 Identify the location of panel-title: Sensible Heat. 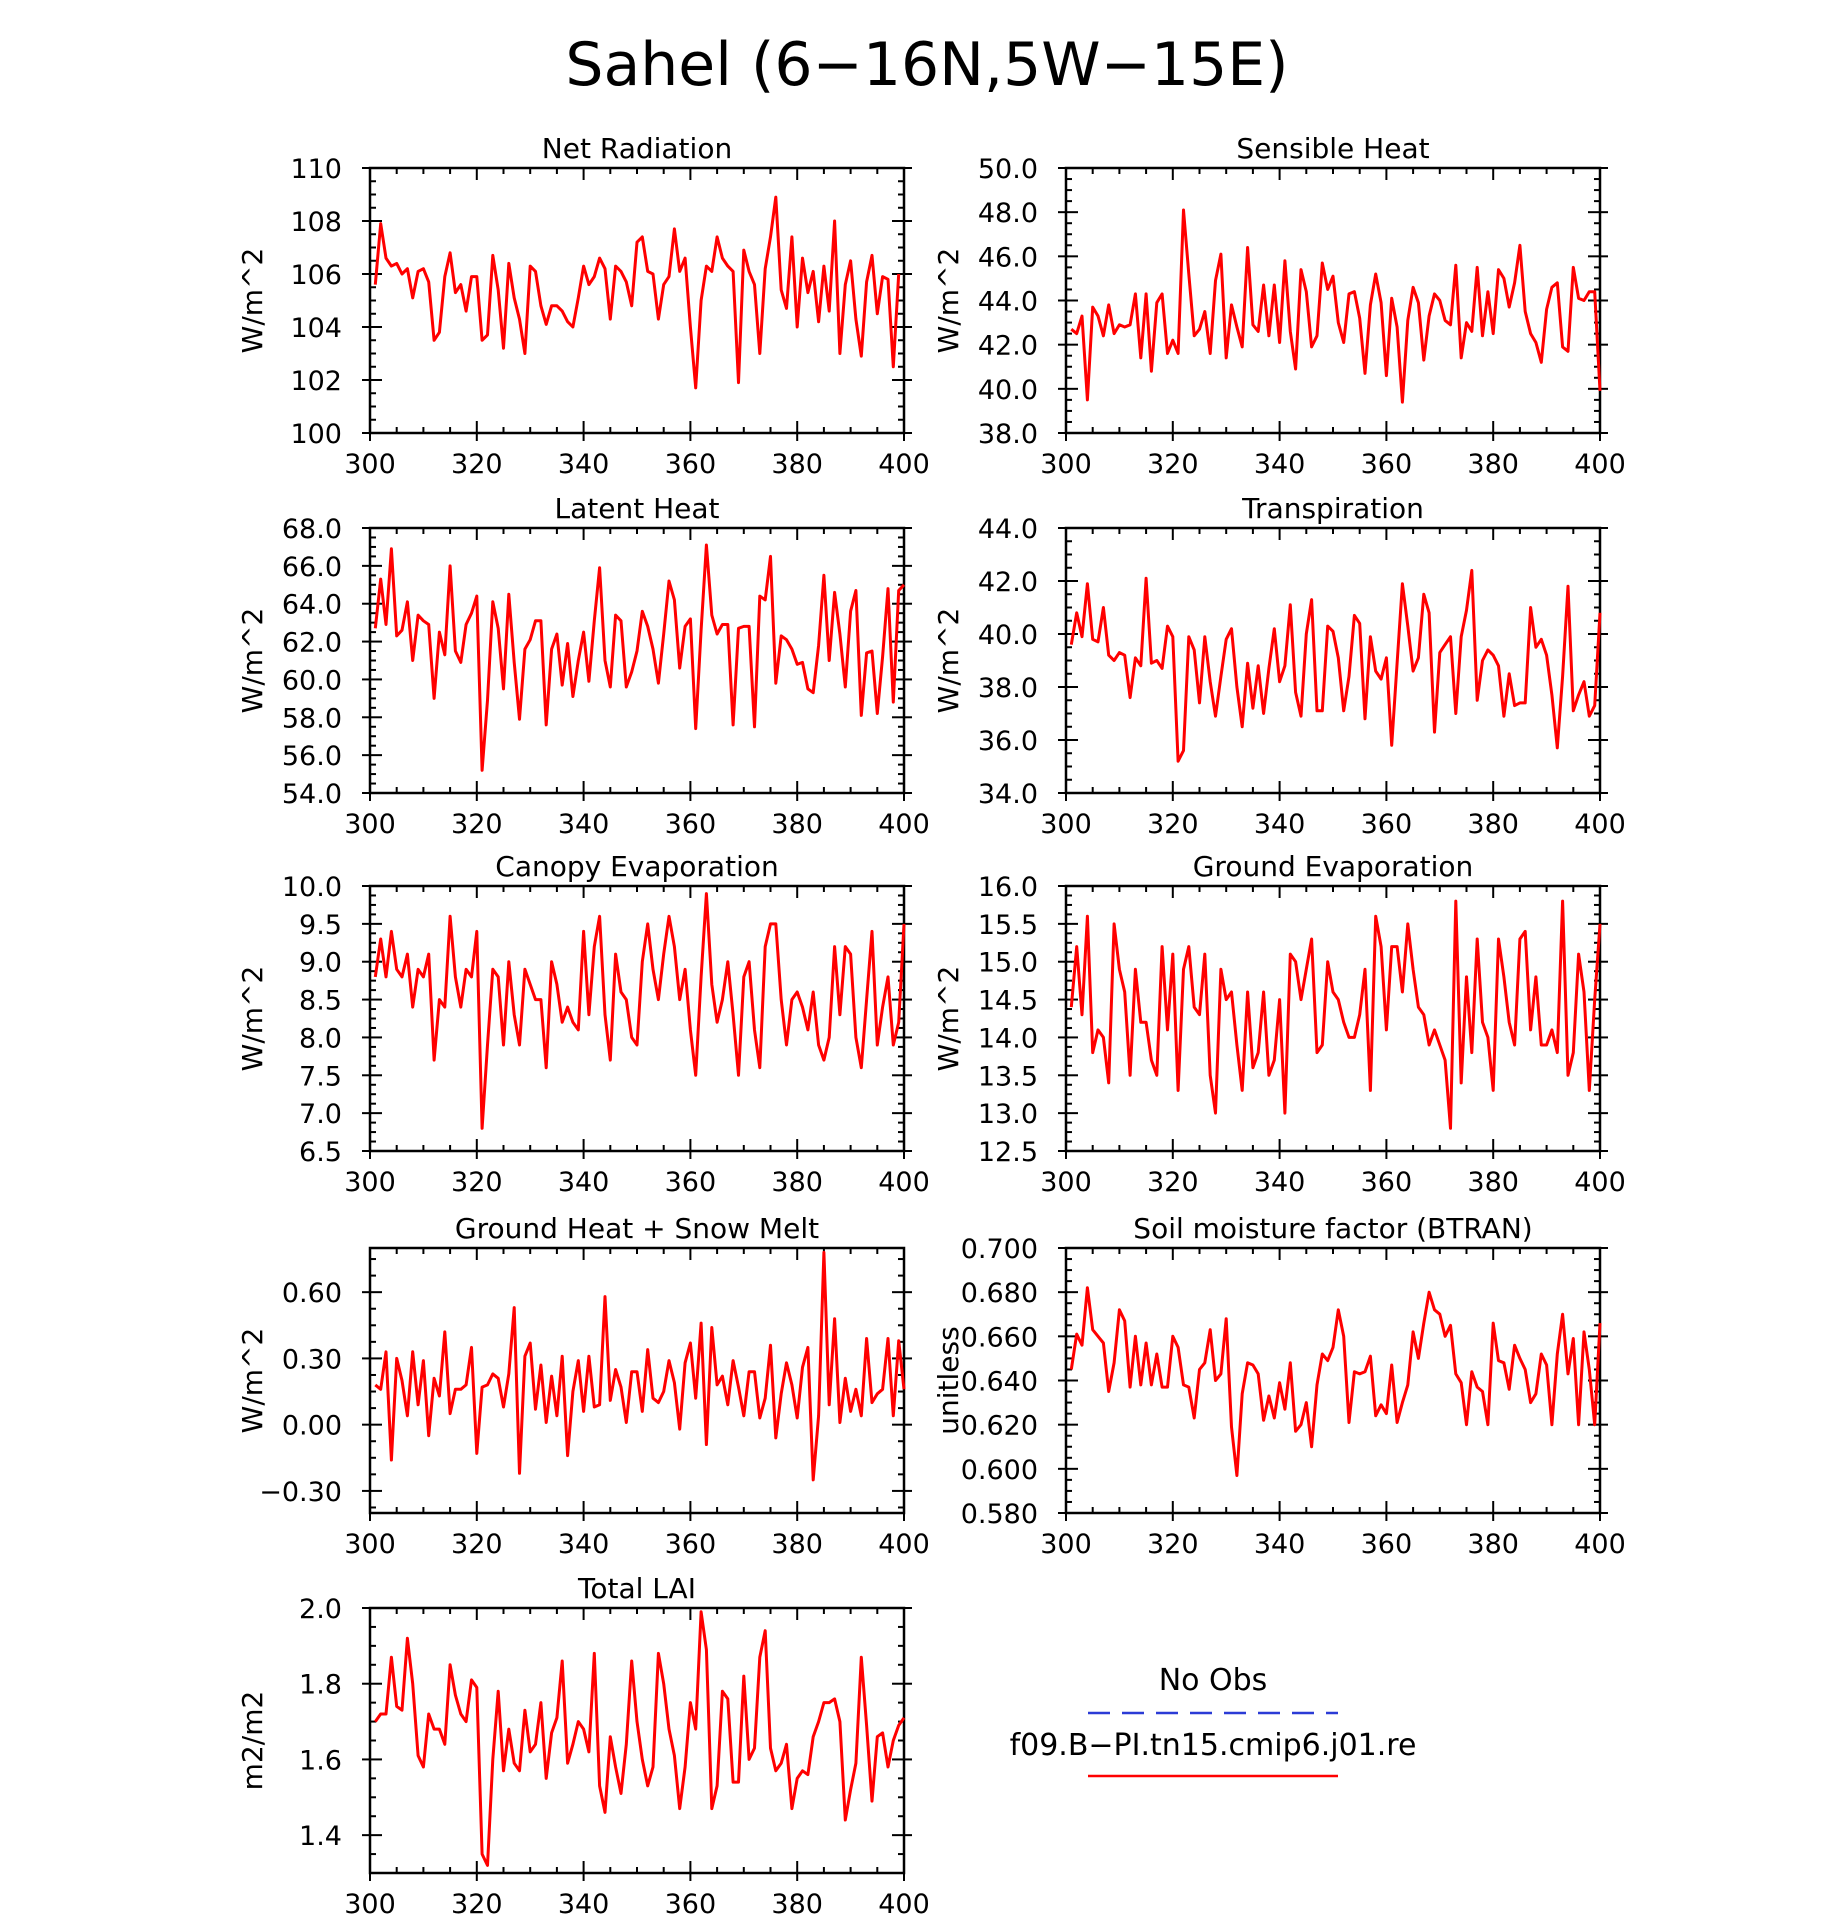
(1332, 148).